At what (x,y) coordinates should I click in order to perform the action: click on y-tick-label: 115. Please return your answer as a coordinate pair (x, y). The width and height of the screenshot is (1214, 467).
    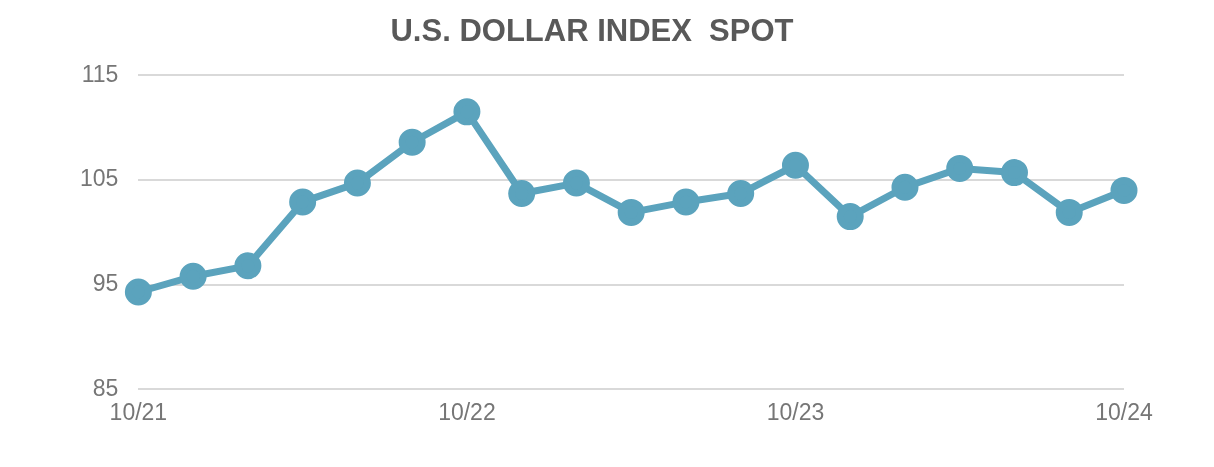
    Looking at the image, I should click on (100, 73).